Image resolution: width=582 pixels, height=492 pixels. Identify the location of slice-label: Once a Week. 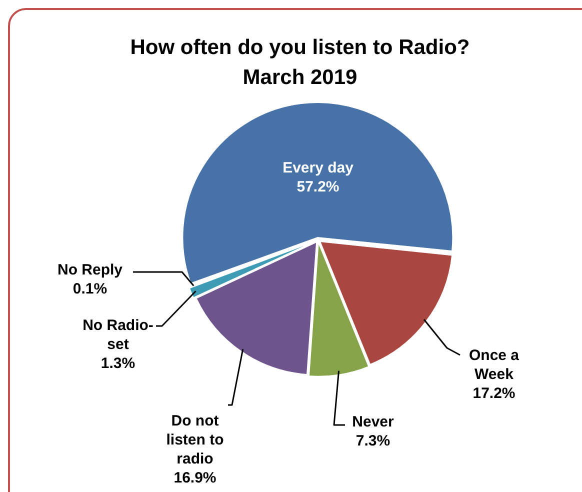
(494, 365).